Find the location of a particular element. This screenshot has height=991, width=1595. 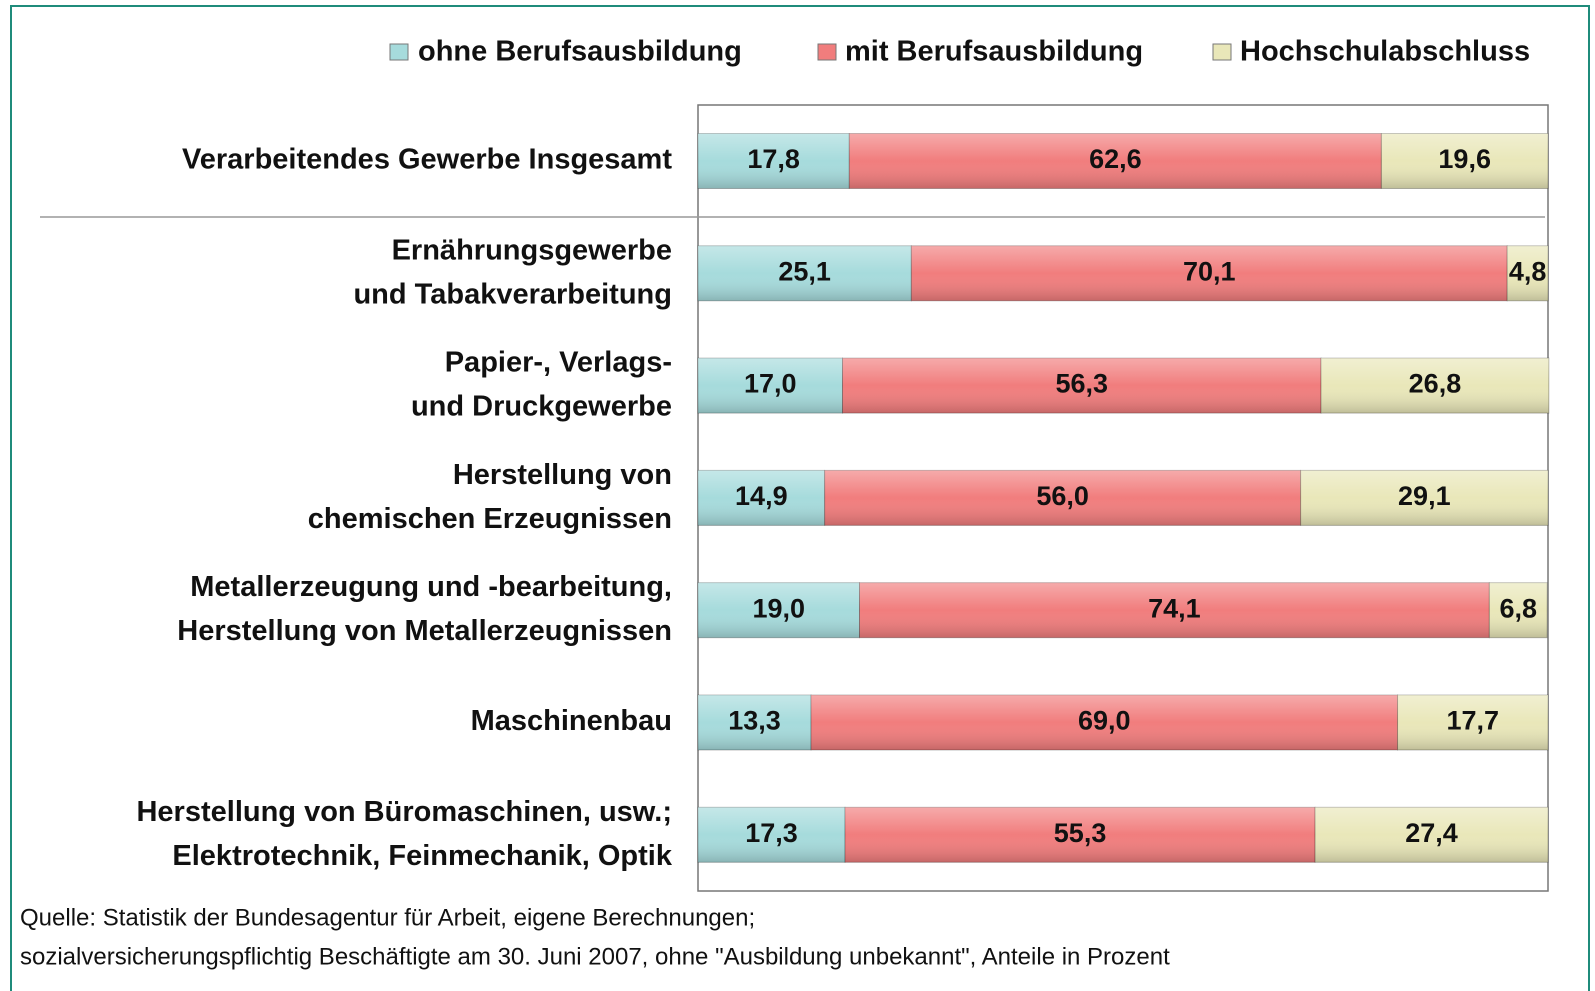

legend-label: ohne Berufsausbildung is located at coordinates (580, 52).